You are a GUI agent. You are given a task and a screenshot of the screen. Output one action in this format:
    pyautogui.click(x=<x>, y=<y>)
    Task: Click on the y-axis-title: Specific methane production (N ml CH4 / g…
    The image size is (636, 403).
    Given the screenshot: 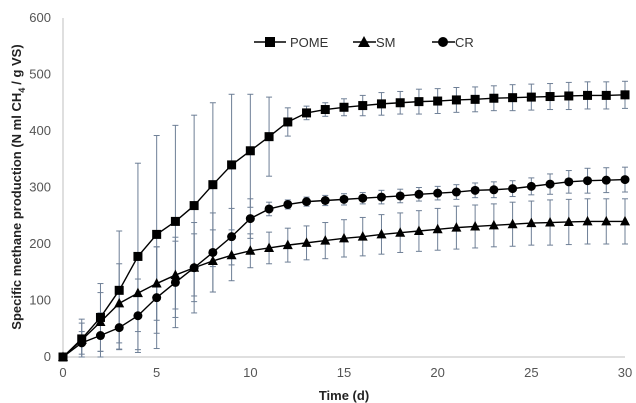 What is the action you would take?
    pyautogui.click(x=18, y=186)
    